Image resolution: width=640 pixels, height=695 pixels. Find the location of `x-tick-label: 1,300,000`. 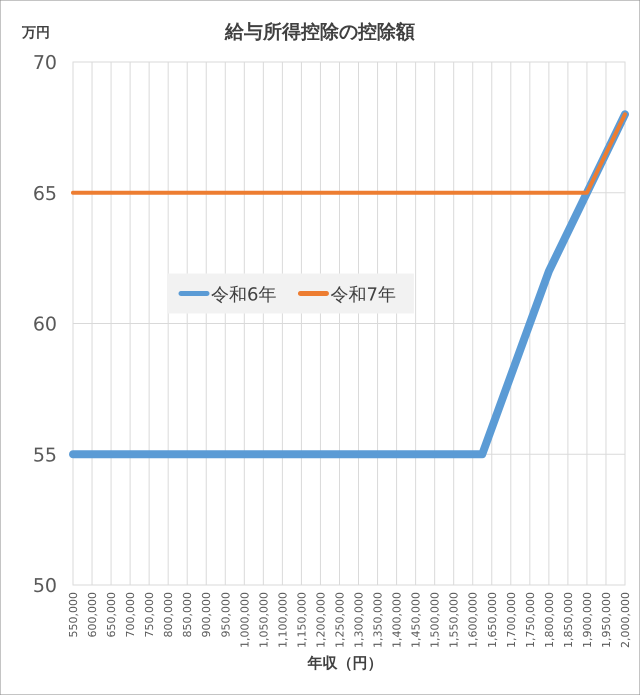

x-tick-label: 1,300,000 is located at coordinates (359, 620).